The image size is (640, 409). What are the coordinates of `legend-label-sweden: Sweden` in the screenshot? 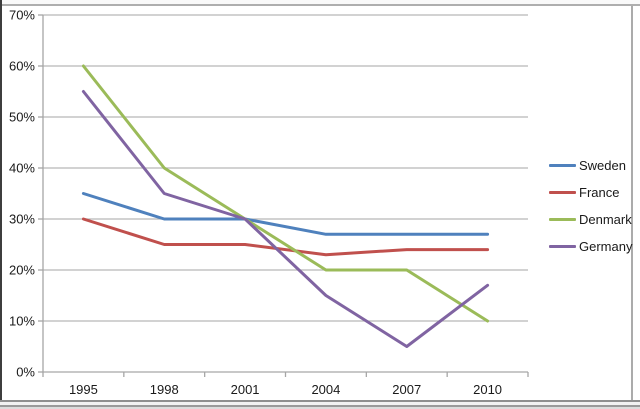 It's located at (602, 165).